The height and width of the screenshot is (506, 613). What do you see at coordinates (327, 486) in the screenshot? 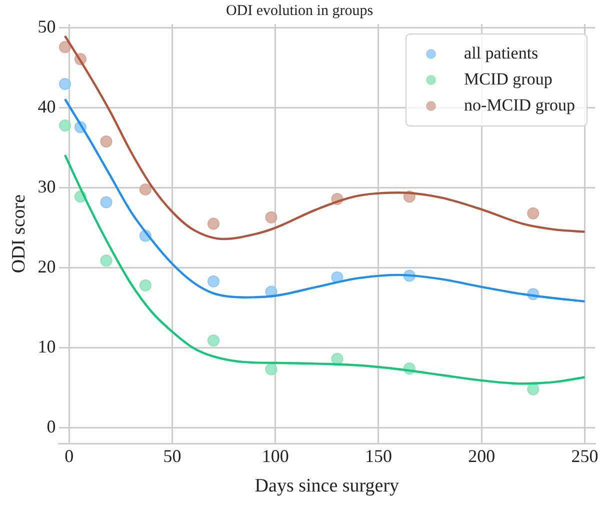
I see `x-axis-title: Days since surgery` at bounding box center [327, 486].